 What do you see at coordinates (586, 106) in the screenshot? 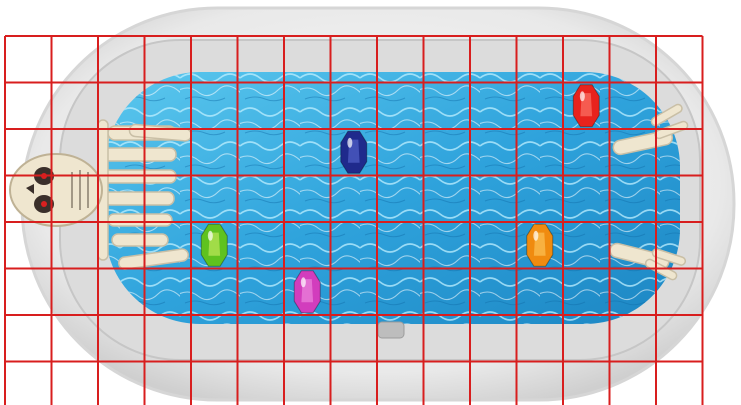
I see `red-gem` at bounding box center [586, 106].